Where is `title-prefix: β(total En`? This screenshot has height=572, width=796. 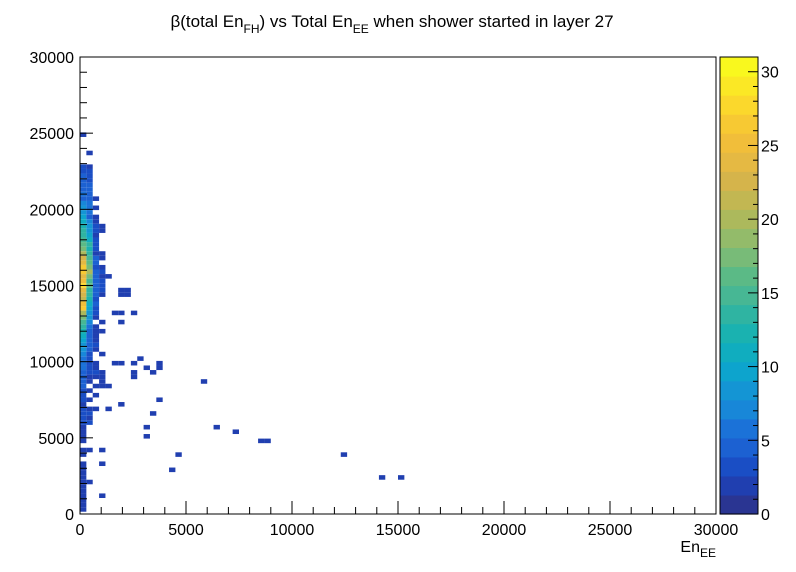
title-prefix: β(total En is located at coordinates (206, 21).